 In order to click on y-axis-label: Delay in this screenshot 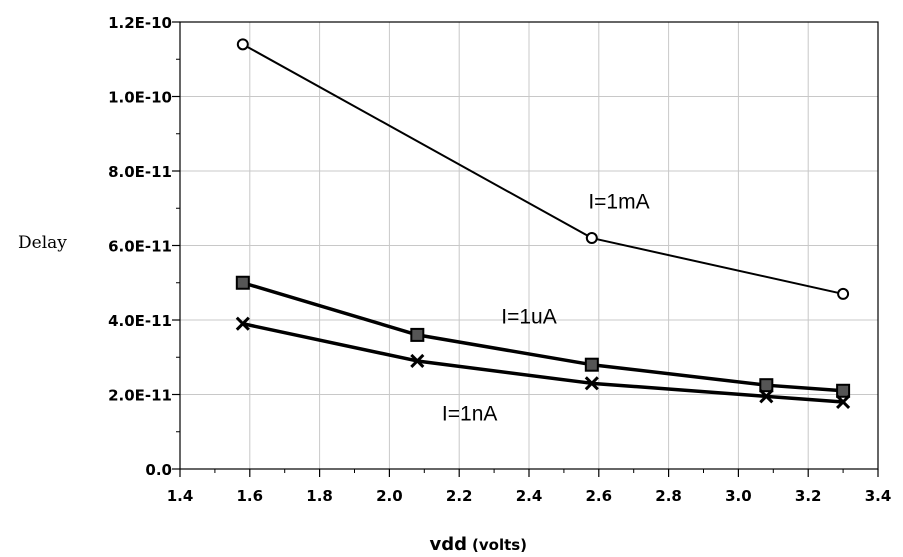, I will do `click(42, 243)`.